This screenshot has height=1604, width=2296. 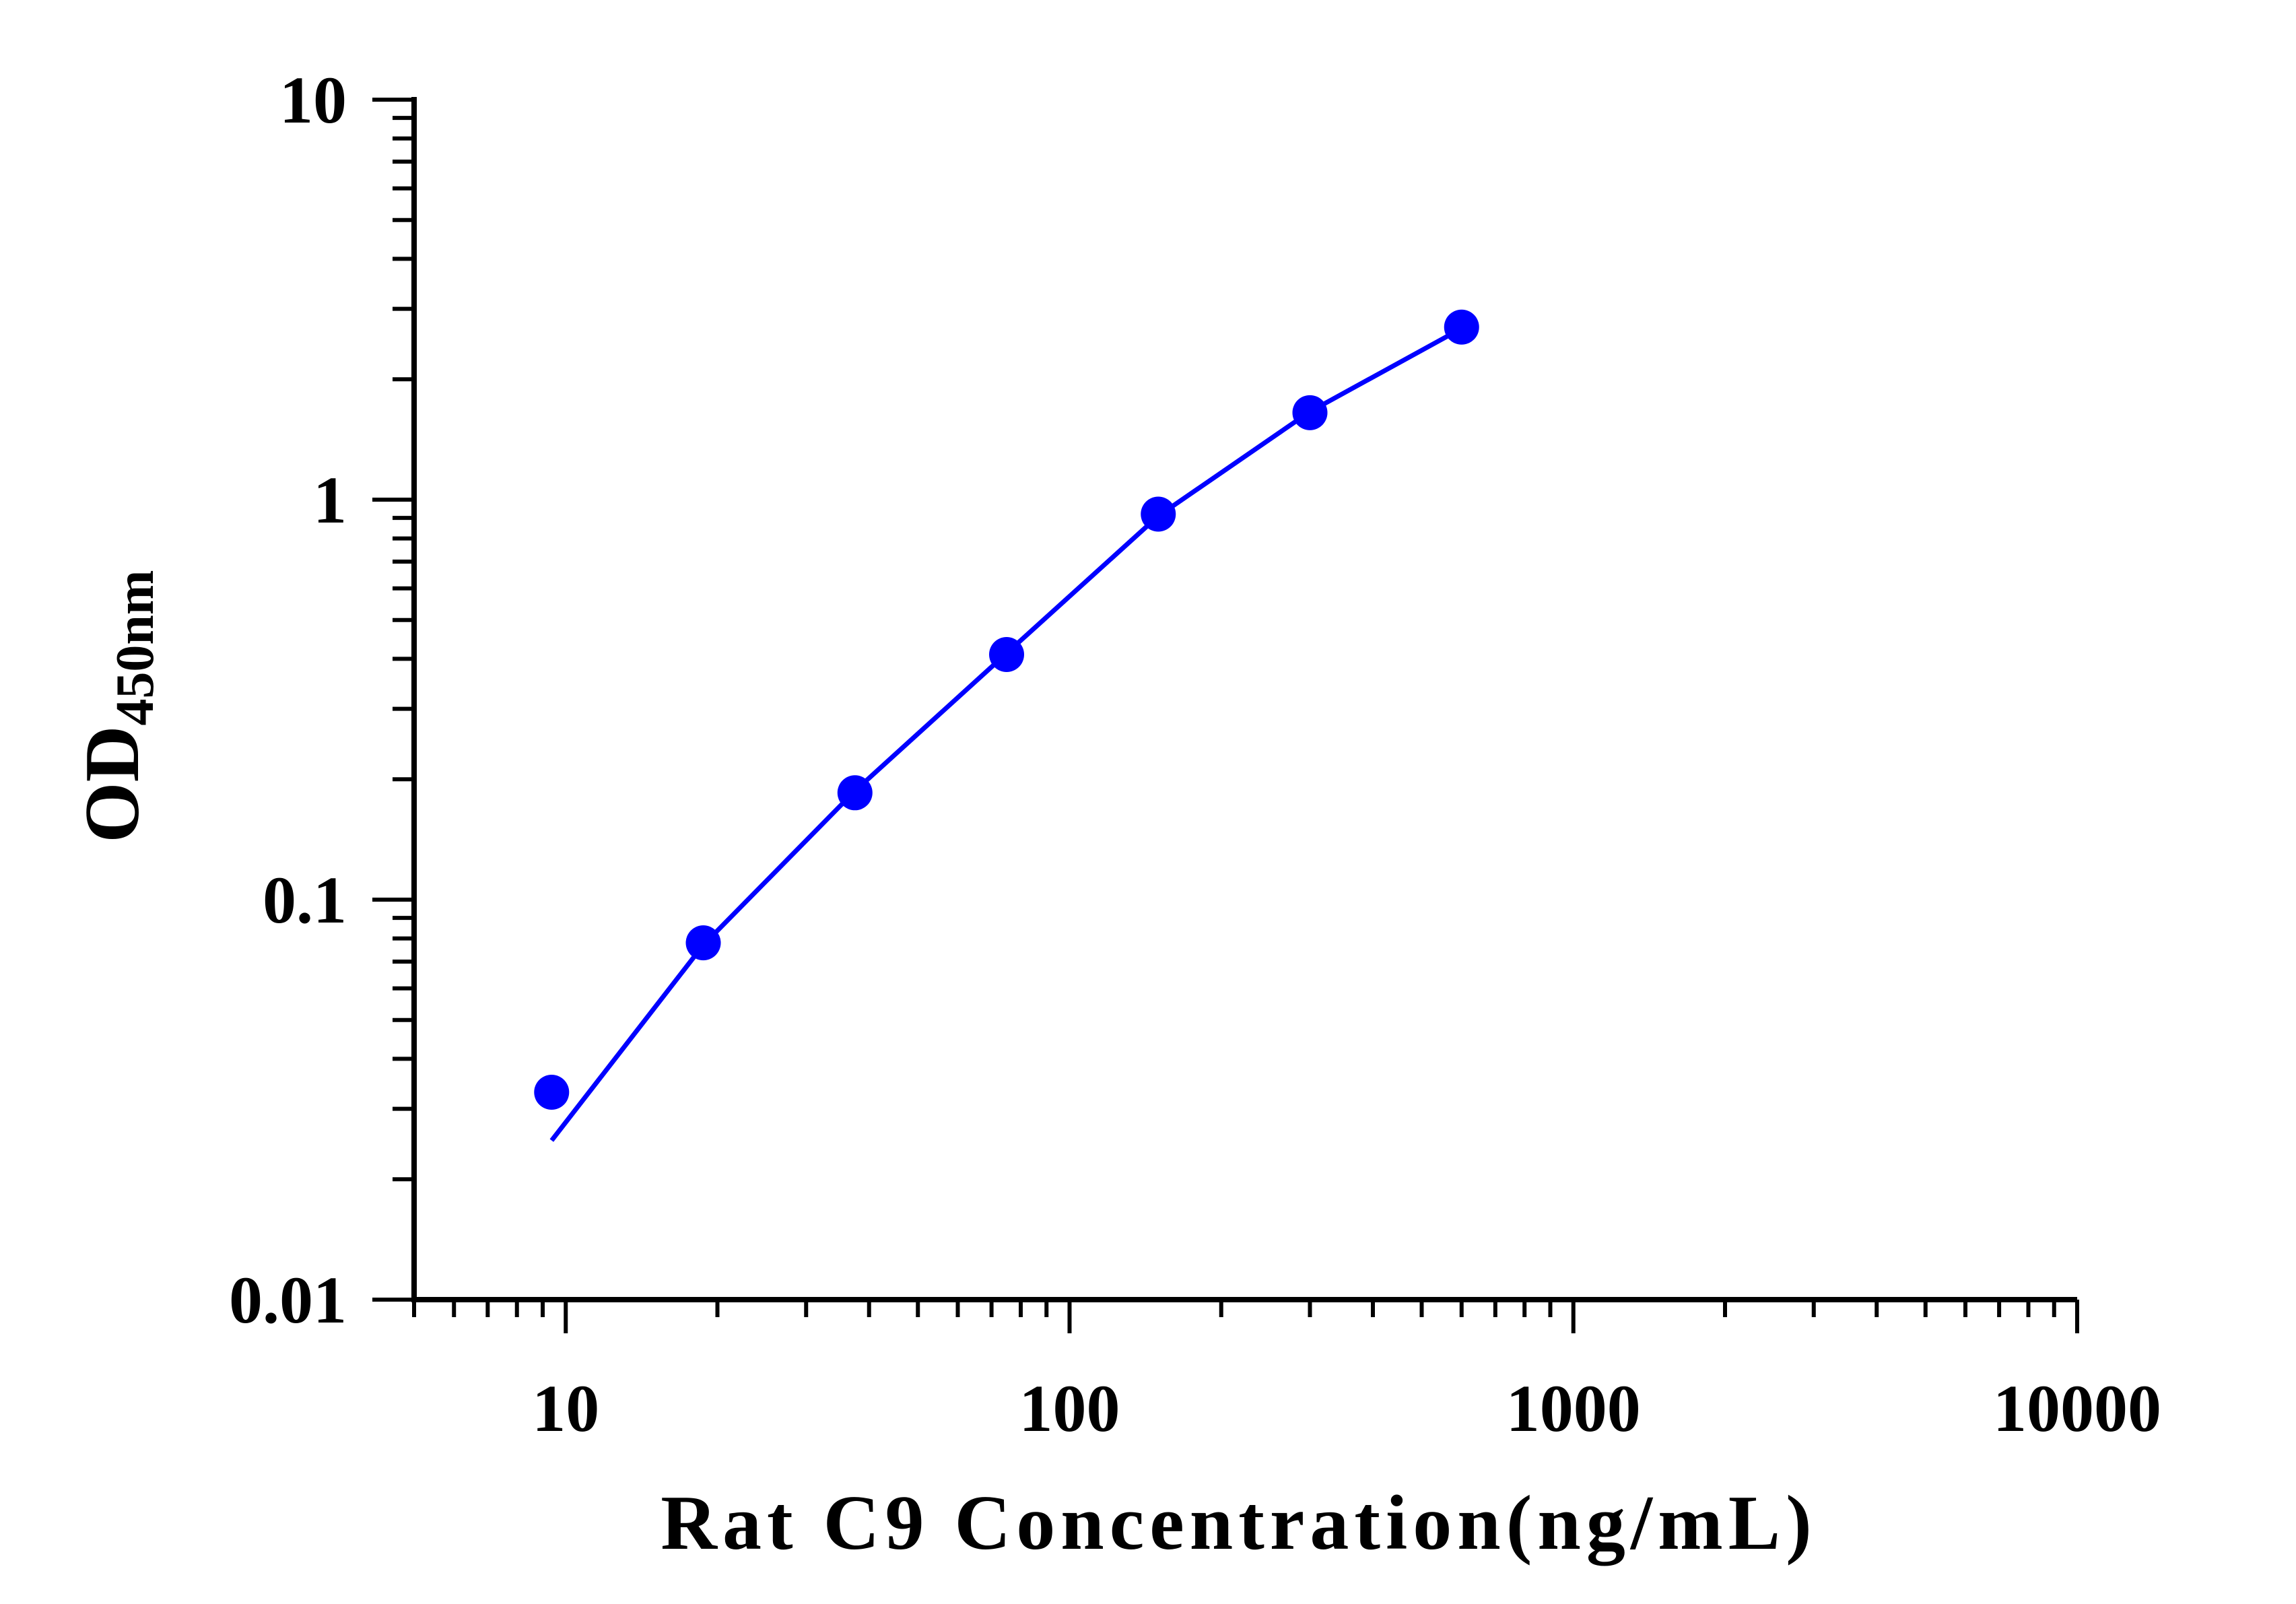 What do you see at coordinates (135, 647) in the screenshot?
I see `y-axis-title-subscript: 450nm` at bounding box center [135, 647].